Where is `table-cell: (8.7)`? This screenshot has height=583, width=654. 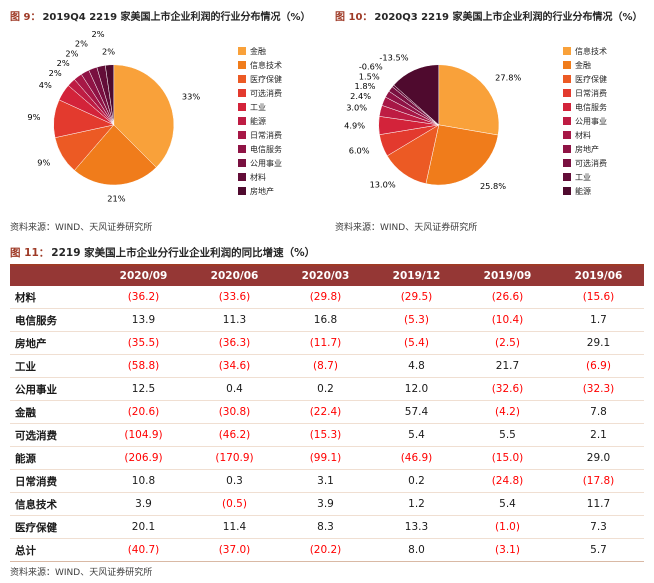
table-cell: (8.7) is located at coordinates (325, 366).